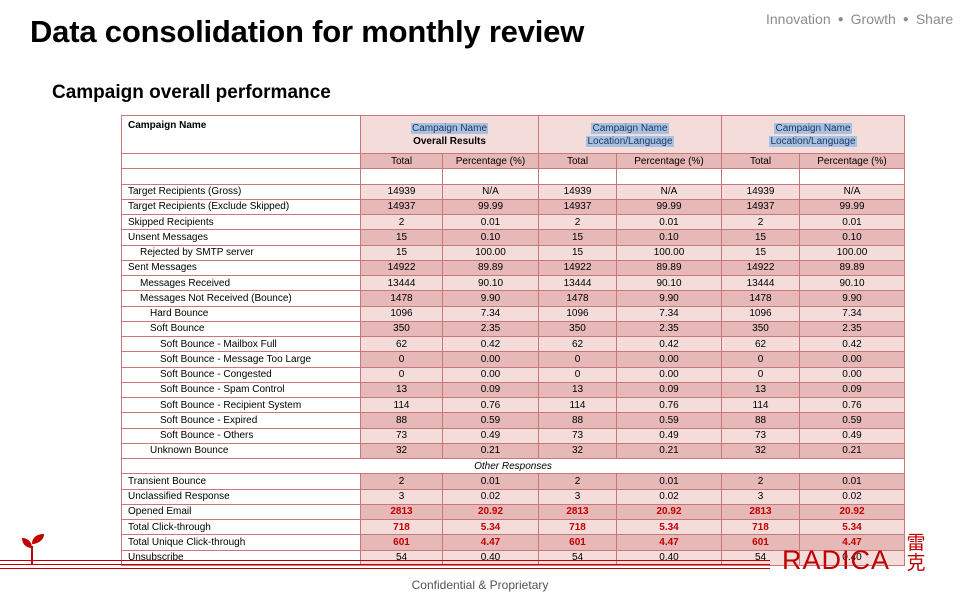  I want to click on campaign-header-location-1: Campaign Name Location/Language, so click(630, 134).